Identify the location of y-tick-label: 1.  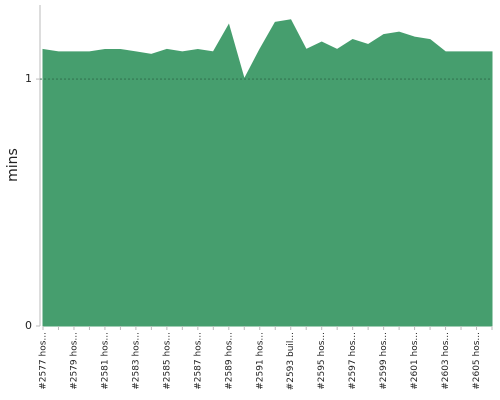
(28, 78).